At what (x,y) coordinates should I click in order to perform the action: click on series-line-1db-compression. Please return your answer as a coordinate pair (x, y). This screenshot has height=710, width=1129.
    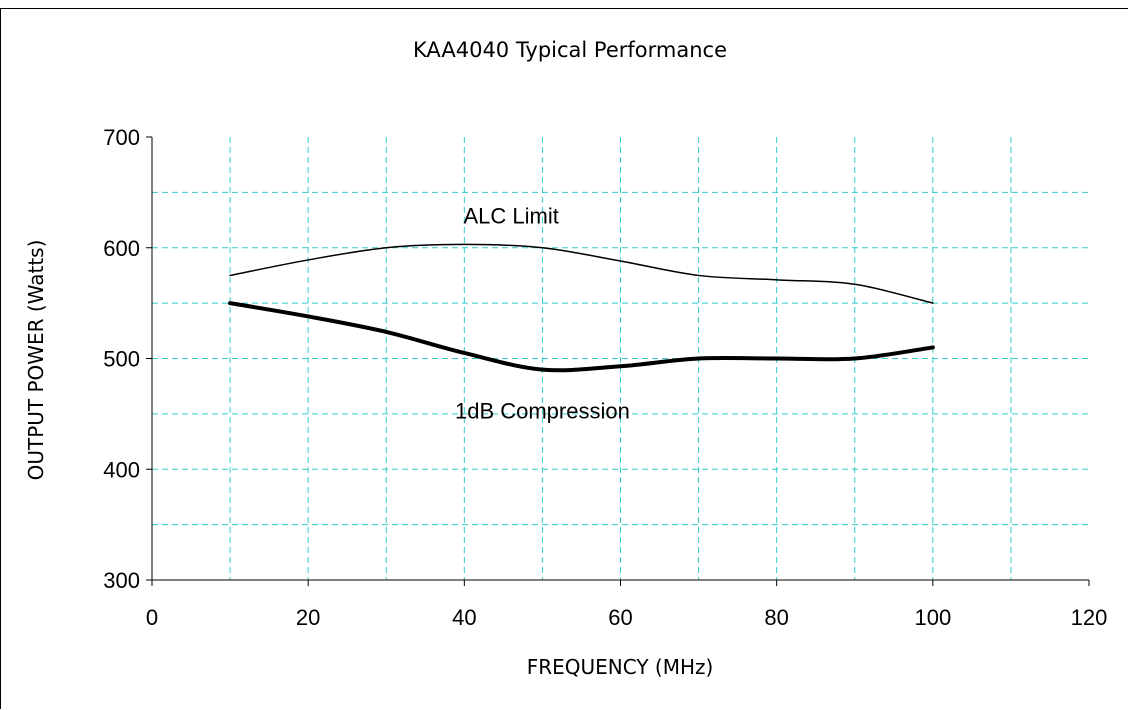
    Looking at the image, I should click on (581, 337).